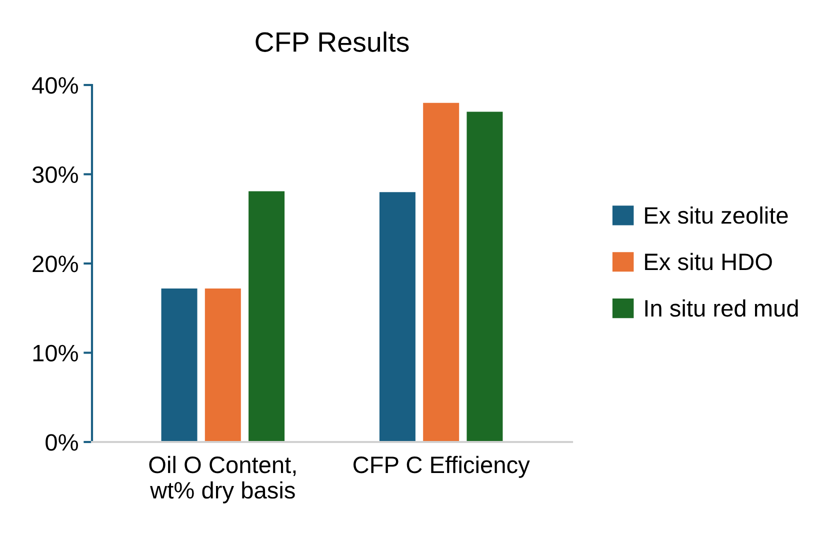  Describe the element at coordinates (55, 175) in the screenshot. I see `y-tick-label: 30%` at that location.